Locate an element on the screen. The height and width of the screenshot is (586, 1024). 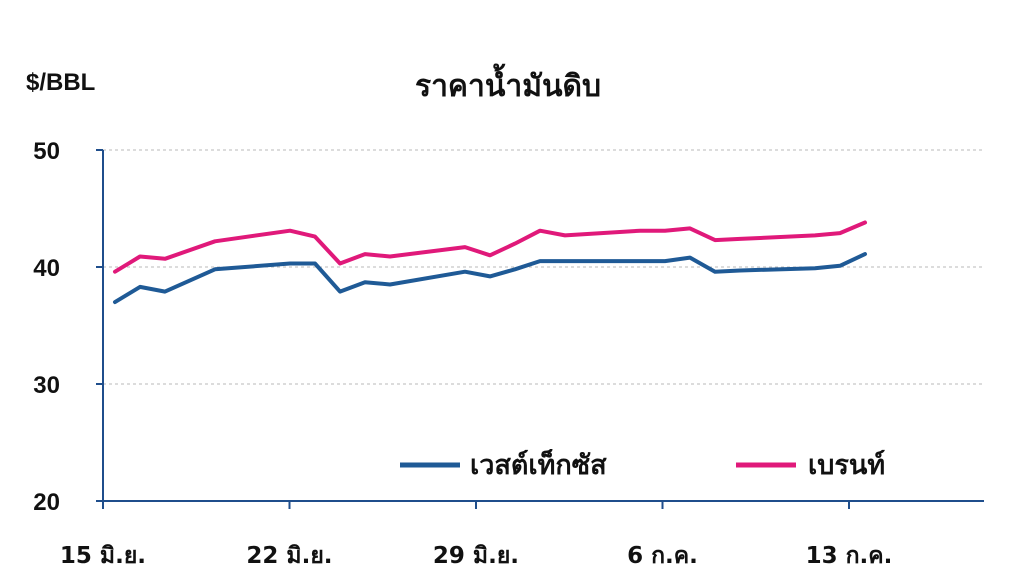
chart-title: ราคาน้ำมันดิบ is located at coordinates (508, 83).